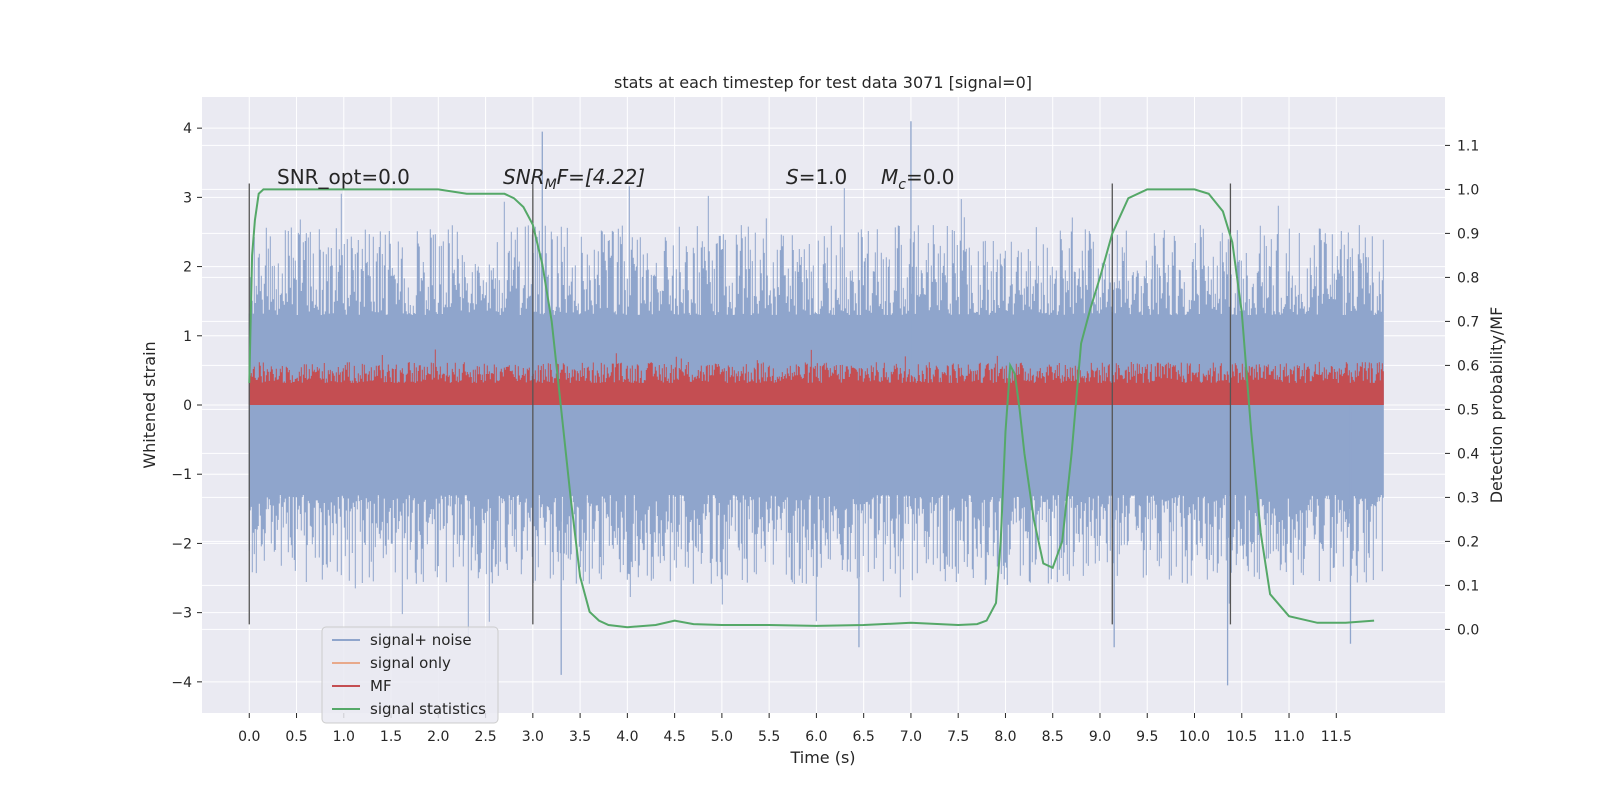  I want to click on y2-tick-label: 0.3, so click(1468, 498).